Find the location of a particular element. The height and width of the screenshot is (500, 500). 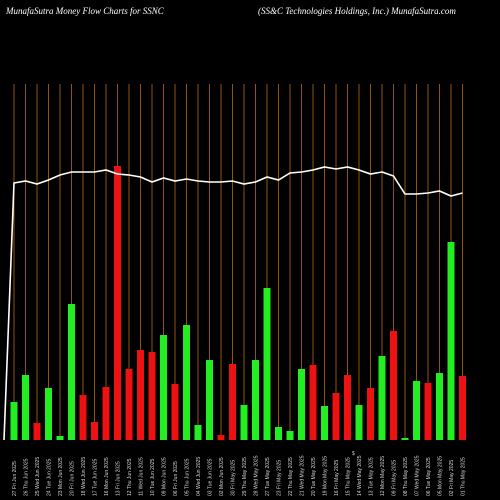

x-tick-label: 03 Tue Jun 2025 is located at coordinates (211, 477).